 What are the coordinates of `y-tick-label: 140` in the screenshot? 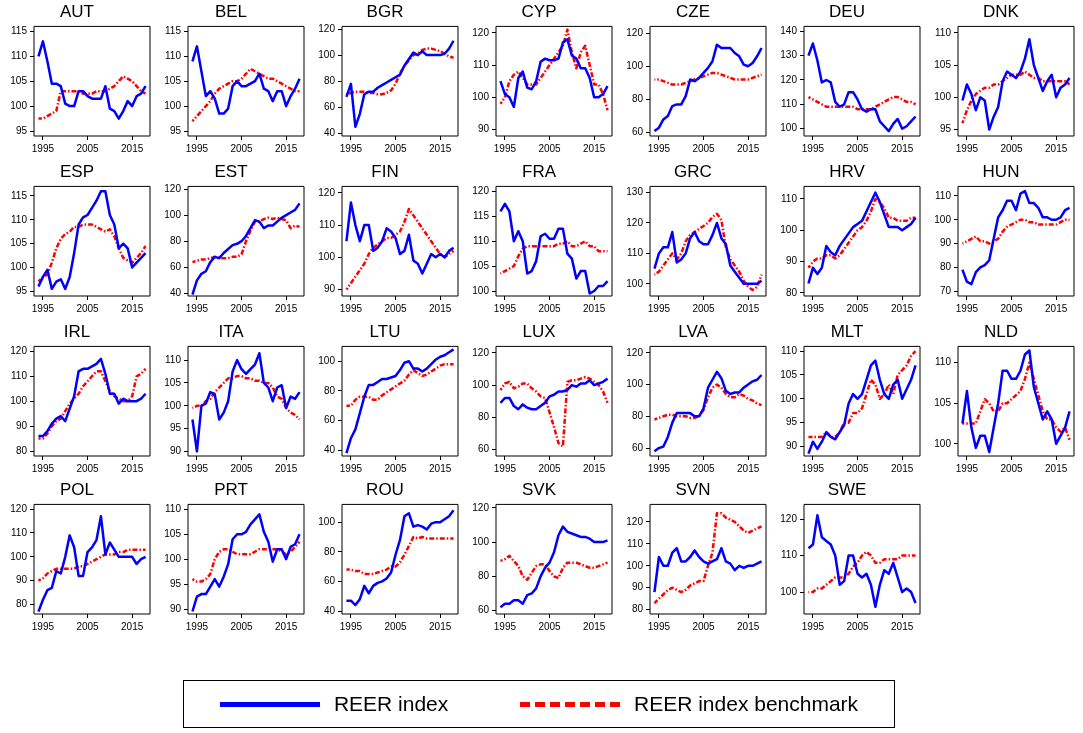 It's located at (789, 31).